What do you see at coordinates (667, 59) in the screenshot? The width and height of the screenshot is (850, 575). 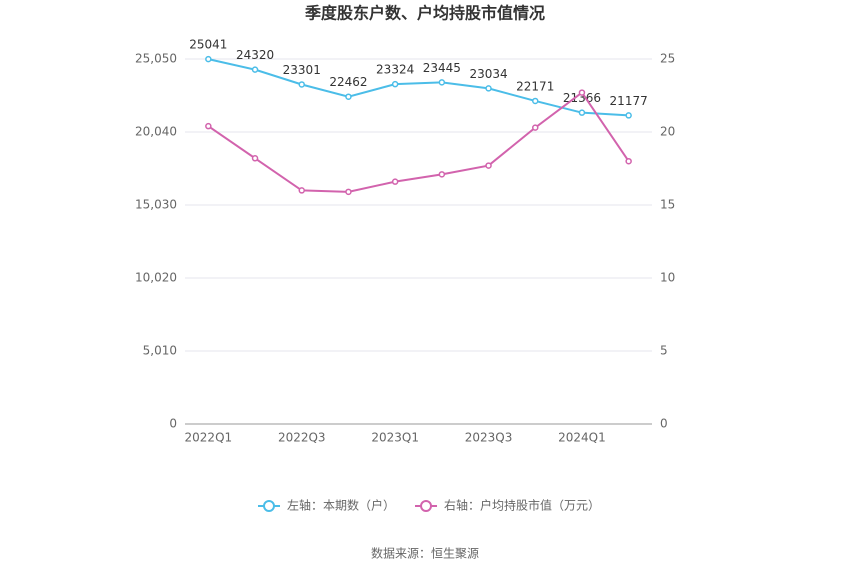 I see `y2-tick-label: 25` at bounding box center [667, 59].